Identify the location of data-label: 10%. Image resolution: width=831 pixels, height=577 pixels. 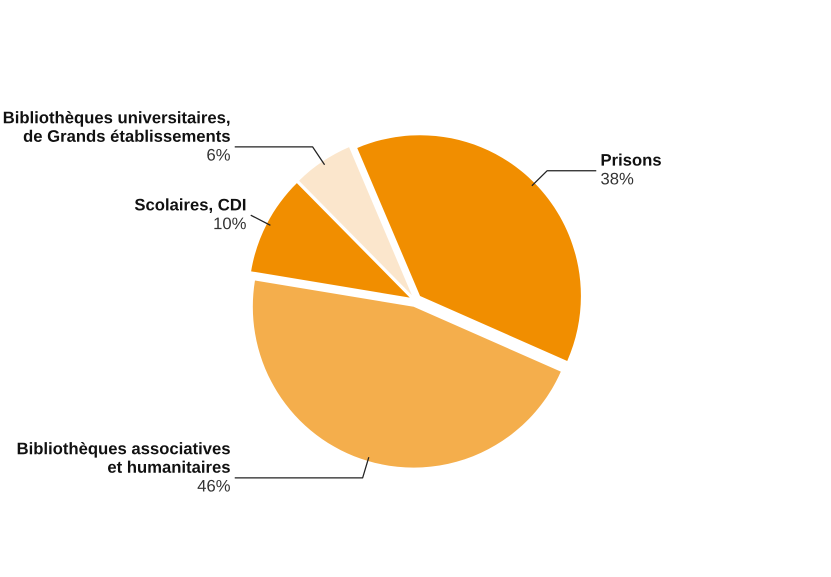
(230, 223).